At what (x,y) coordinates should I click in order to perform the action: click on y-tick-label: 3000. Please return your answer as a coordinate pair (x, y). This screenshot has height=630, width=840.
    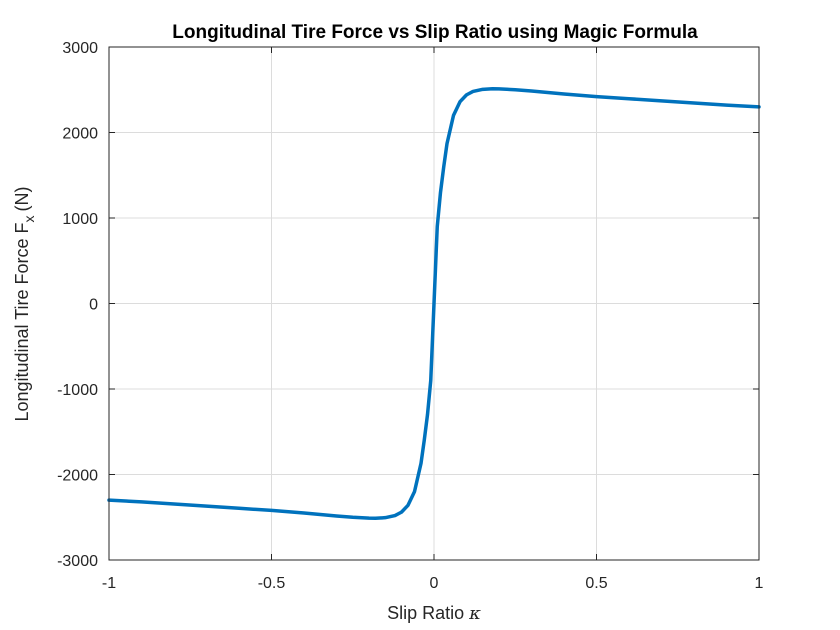
    Looking at the image, I should click on (80, 48).